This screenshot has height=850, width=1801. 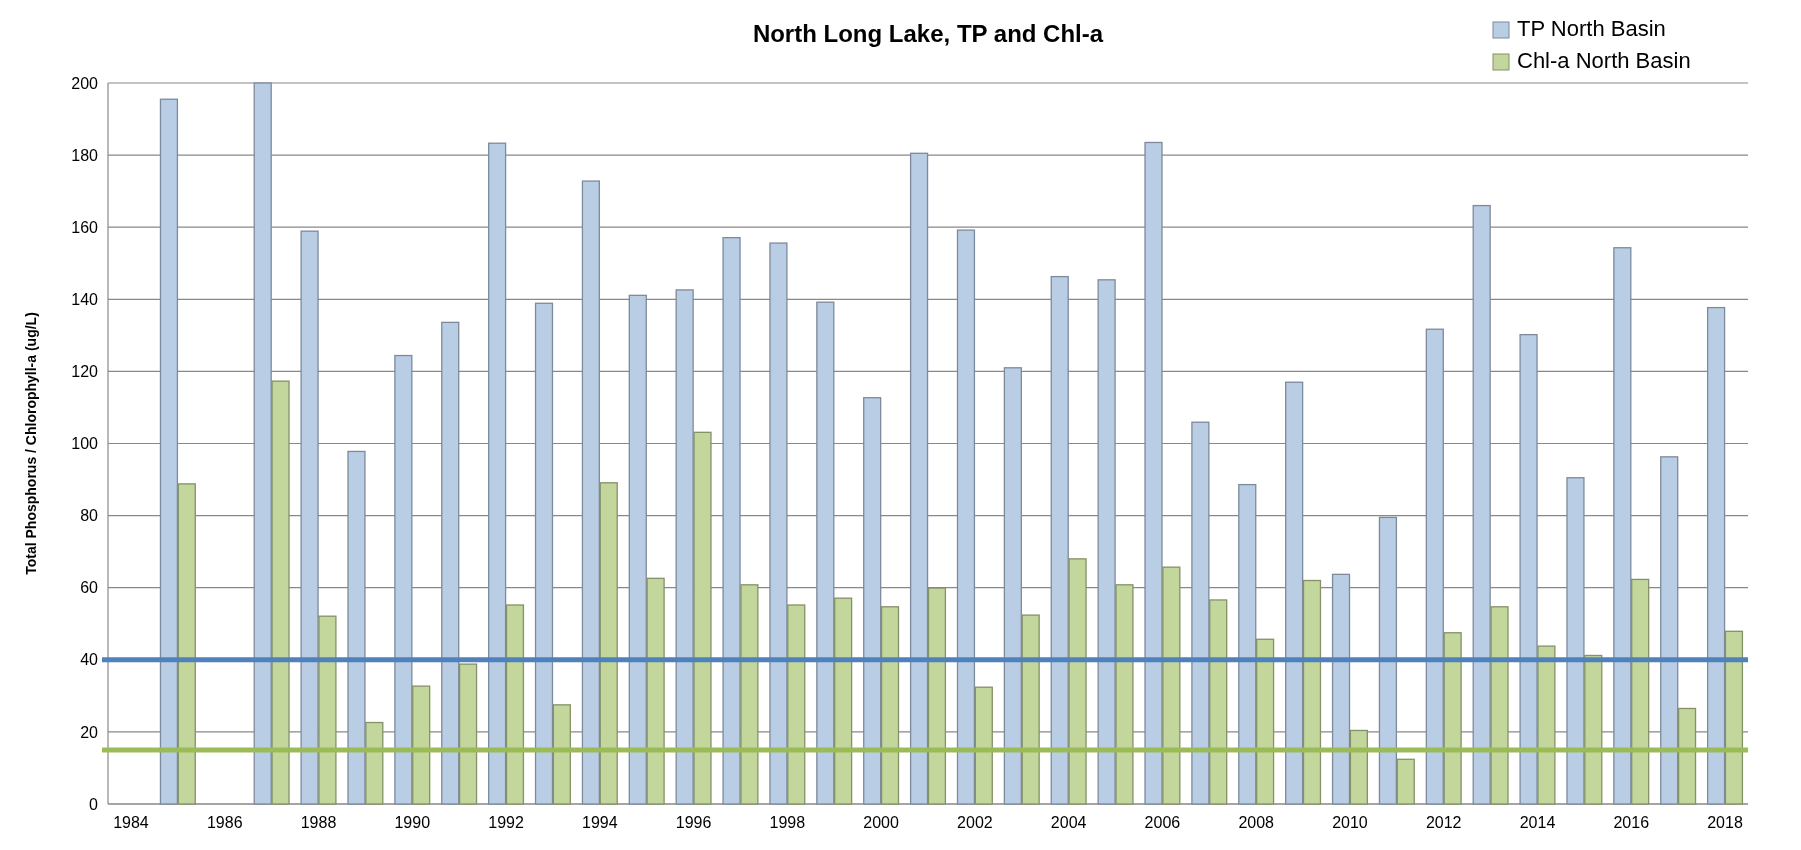 What do you see at coordinates (89, 516) in the screenshot?
I see `y-tick-label: 80` at bounding box center [89, 516].